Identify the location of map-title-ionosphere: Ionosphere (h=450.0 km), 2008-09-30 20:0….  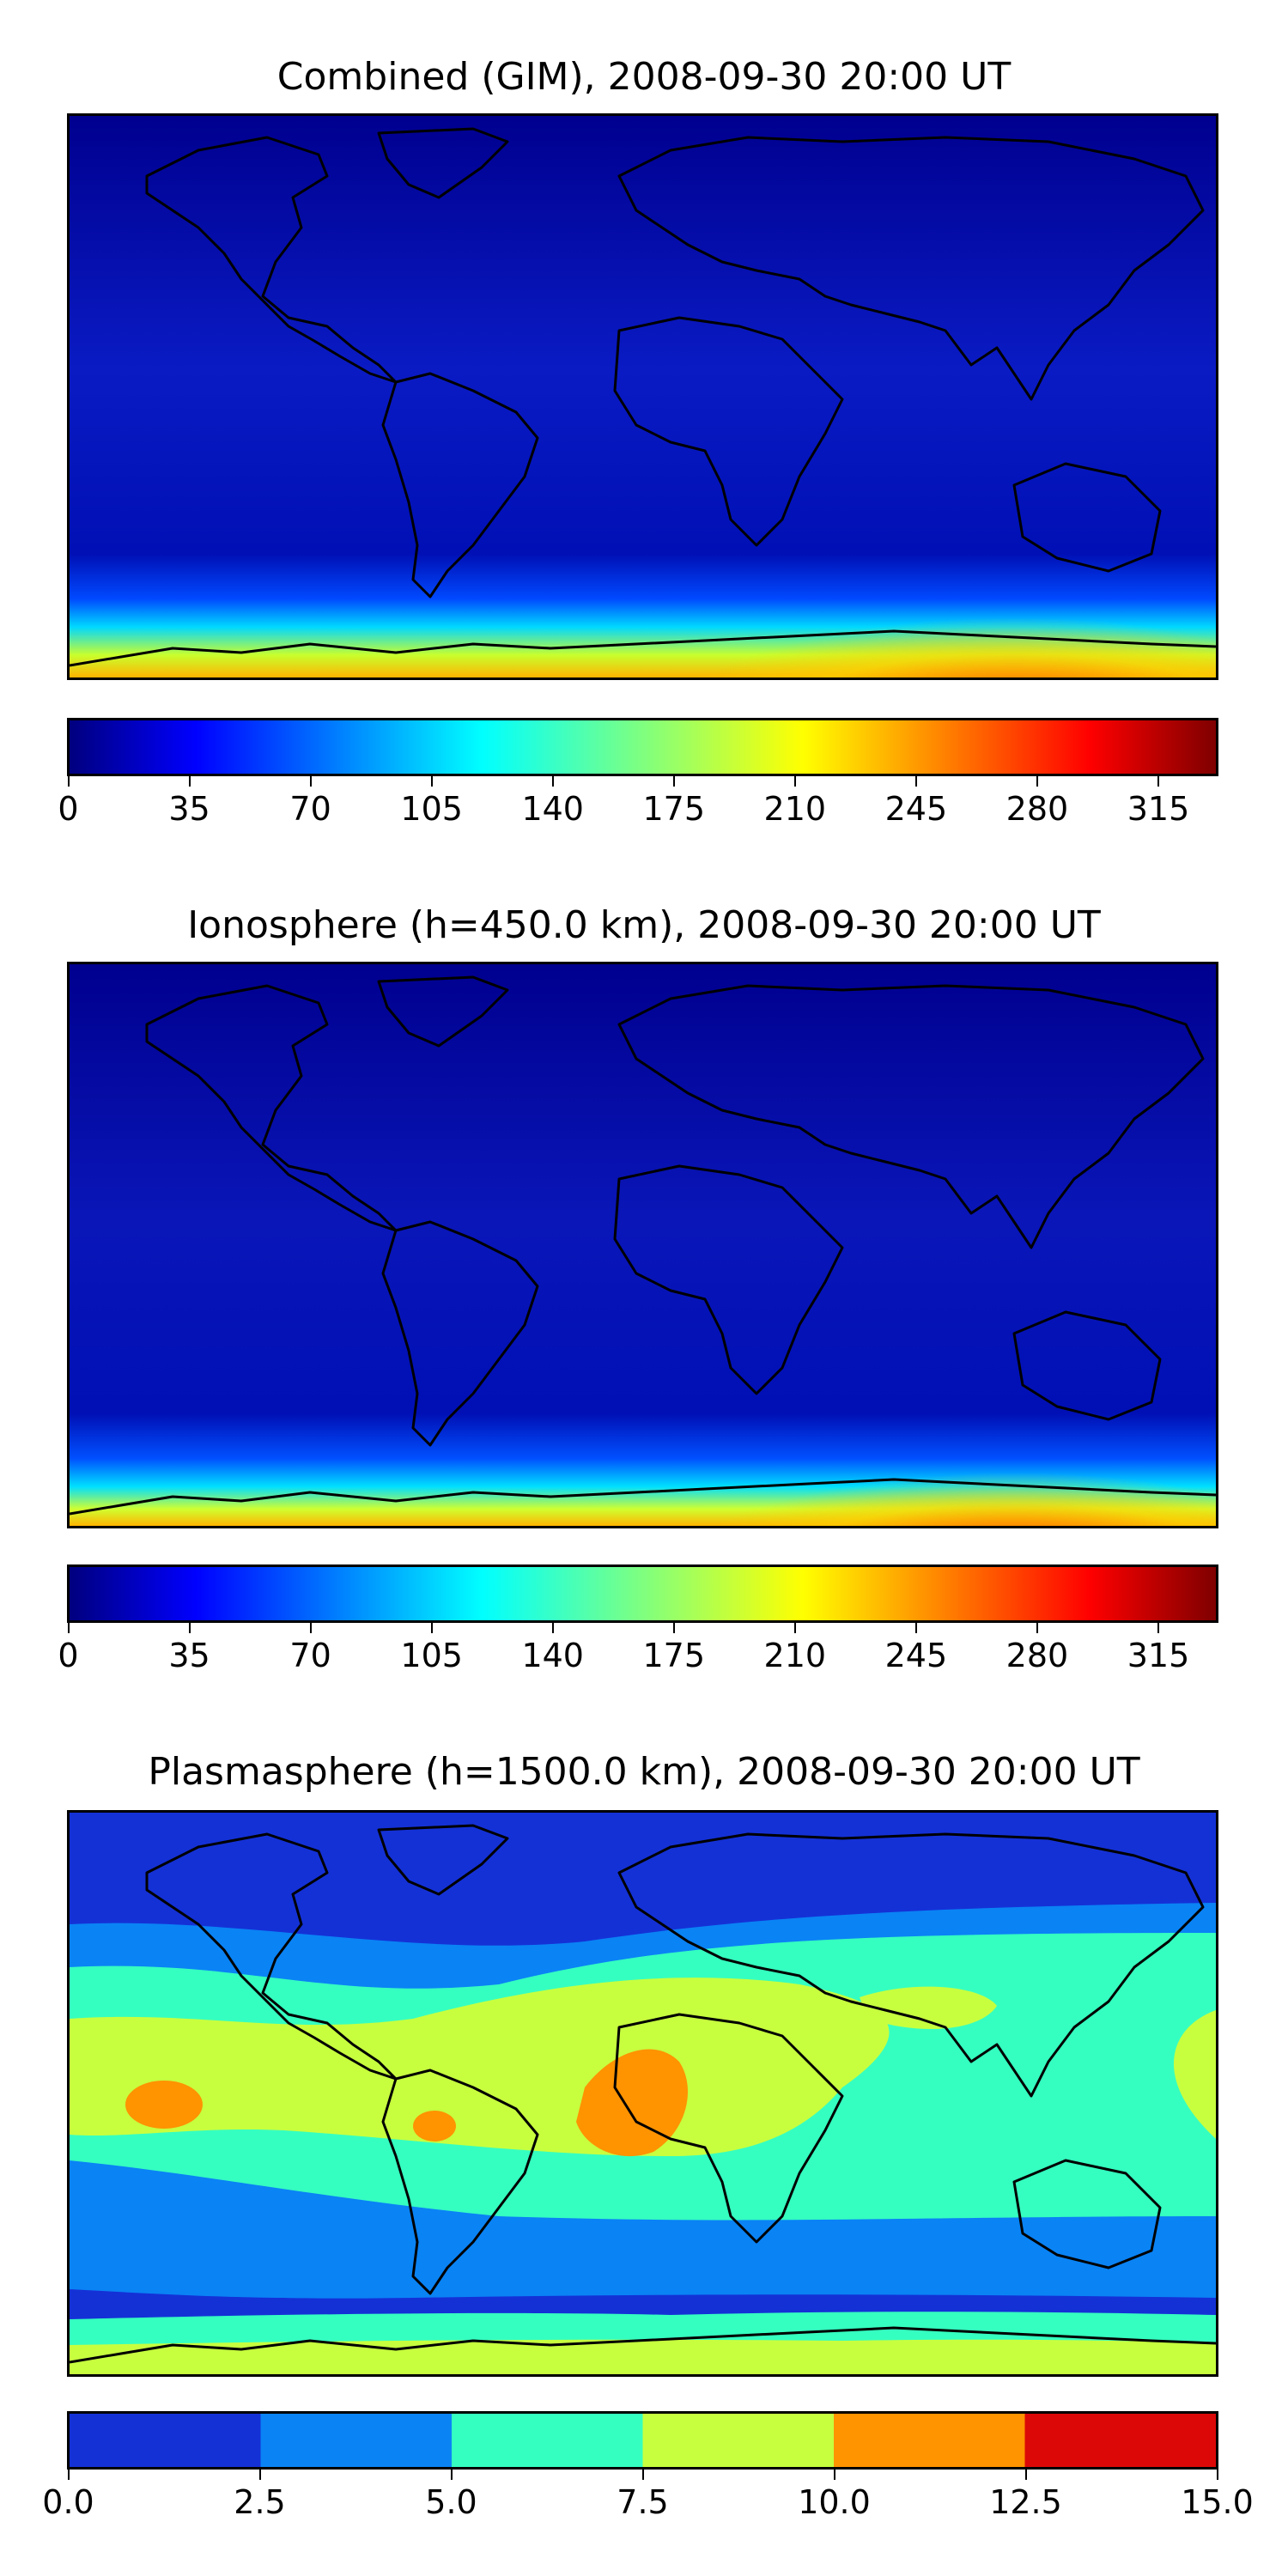
(644, 925).